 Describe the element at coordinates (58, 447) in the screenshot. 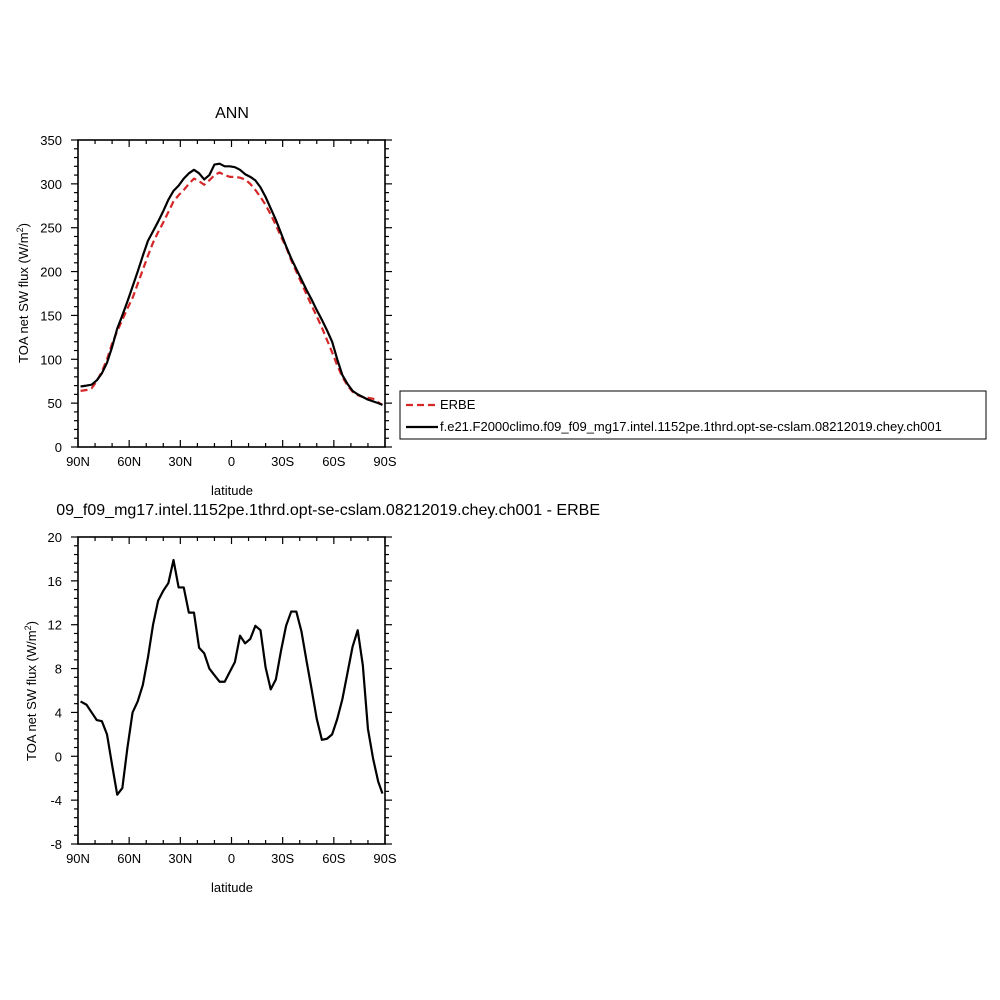

I see `top-y-tick-label: 0` at that location.